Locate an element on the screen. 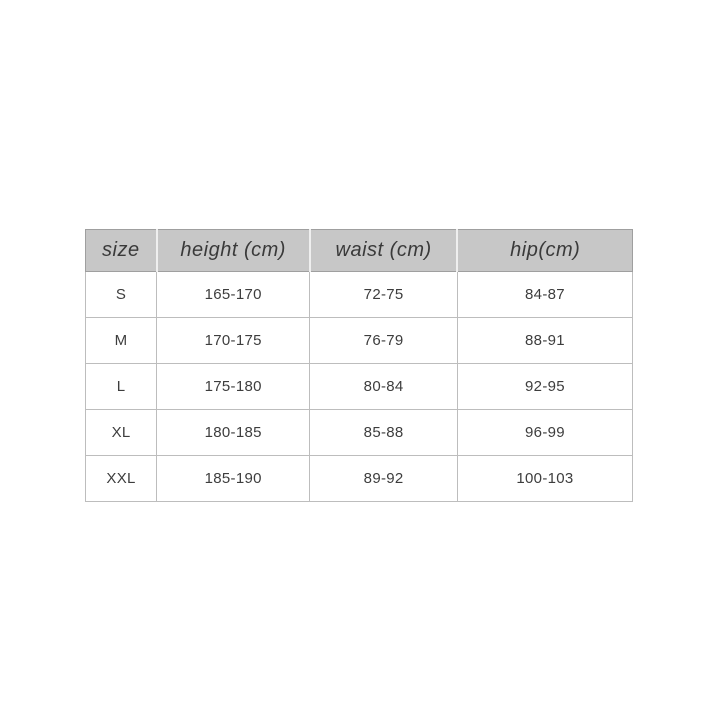  table-row: XXL 185-190 89-92 100-103 is located at coordinates (359, 478).